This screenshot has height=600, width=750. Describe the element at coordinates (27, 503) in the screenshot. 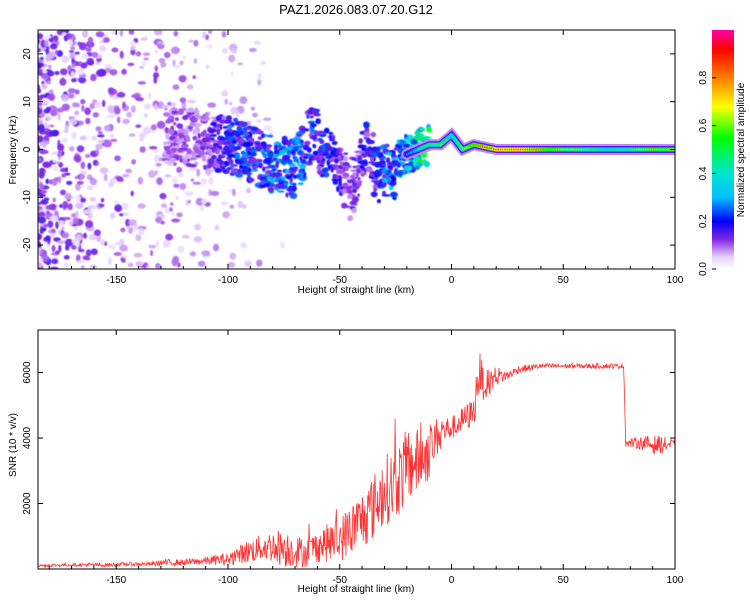

I see `y-tick-label: 2000` at that location.